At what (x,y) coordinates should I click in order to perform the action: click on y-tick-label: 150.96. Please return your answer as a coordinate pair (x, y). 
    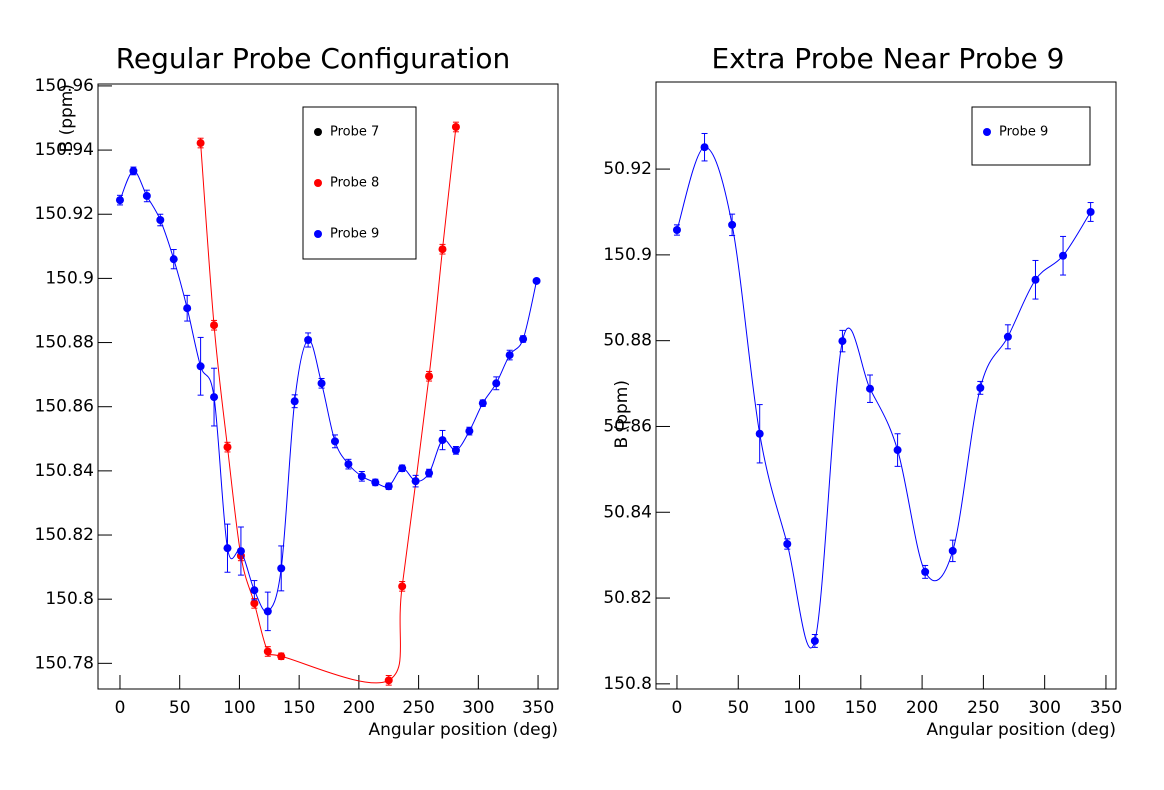
    Looking at the image, I should click on (64, 86).